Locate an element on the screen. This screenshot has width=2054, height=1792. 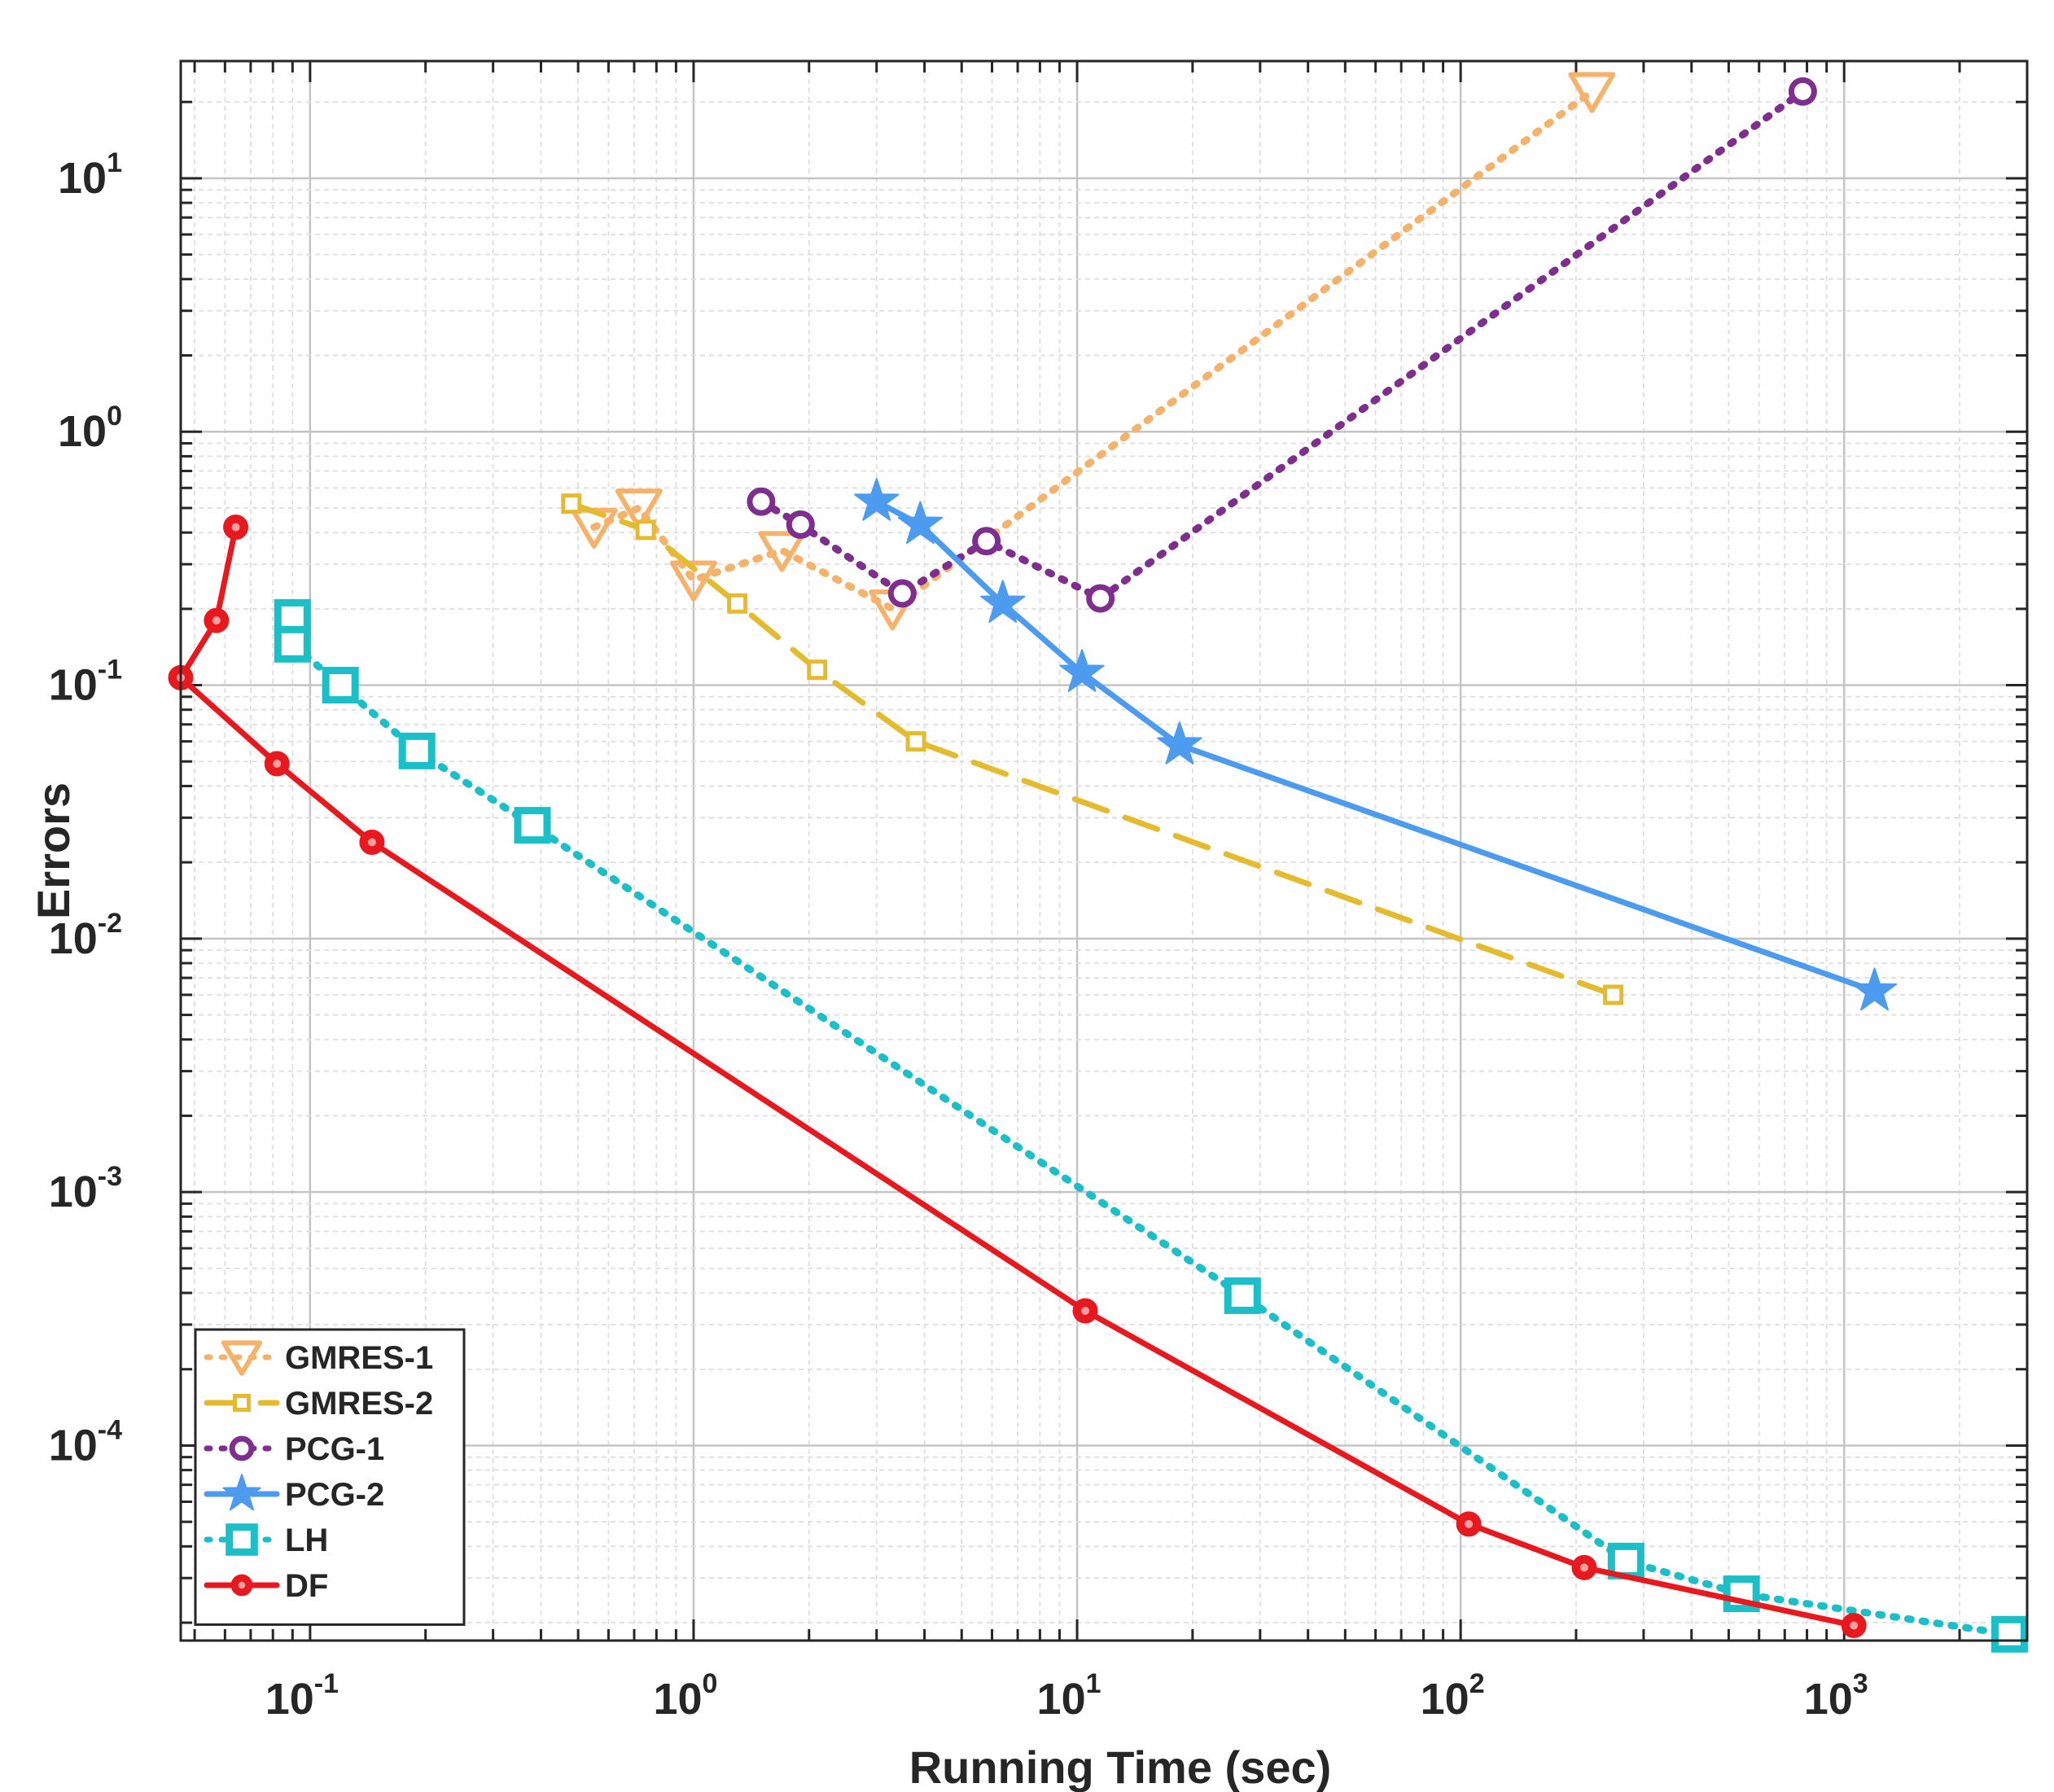
y-tick-exponent: -1 is located at coordinates (110, 670).